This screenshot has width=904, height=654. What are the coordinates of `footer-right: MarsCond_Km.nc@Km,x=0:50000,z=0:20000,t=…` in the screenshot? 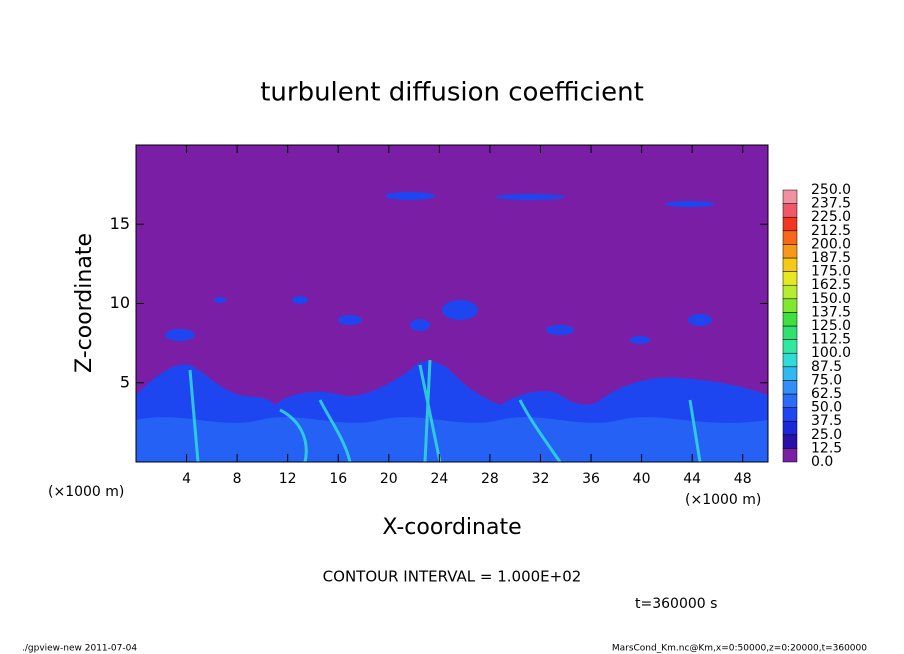 It's located at (739, 649).